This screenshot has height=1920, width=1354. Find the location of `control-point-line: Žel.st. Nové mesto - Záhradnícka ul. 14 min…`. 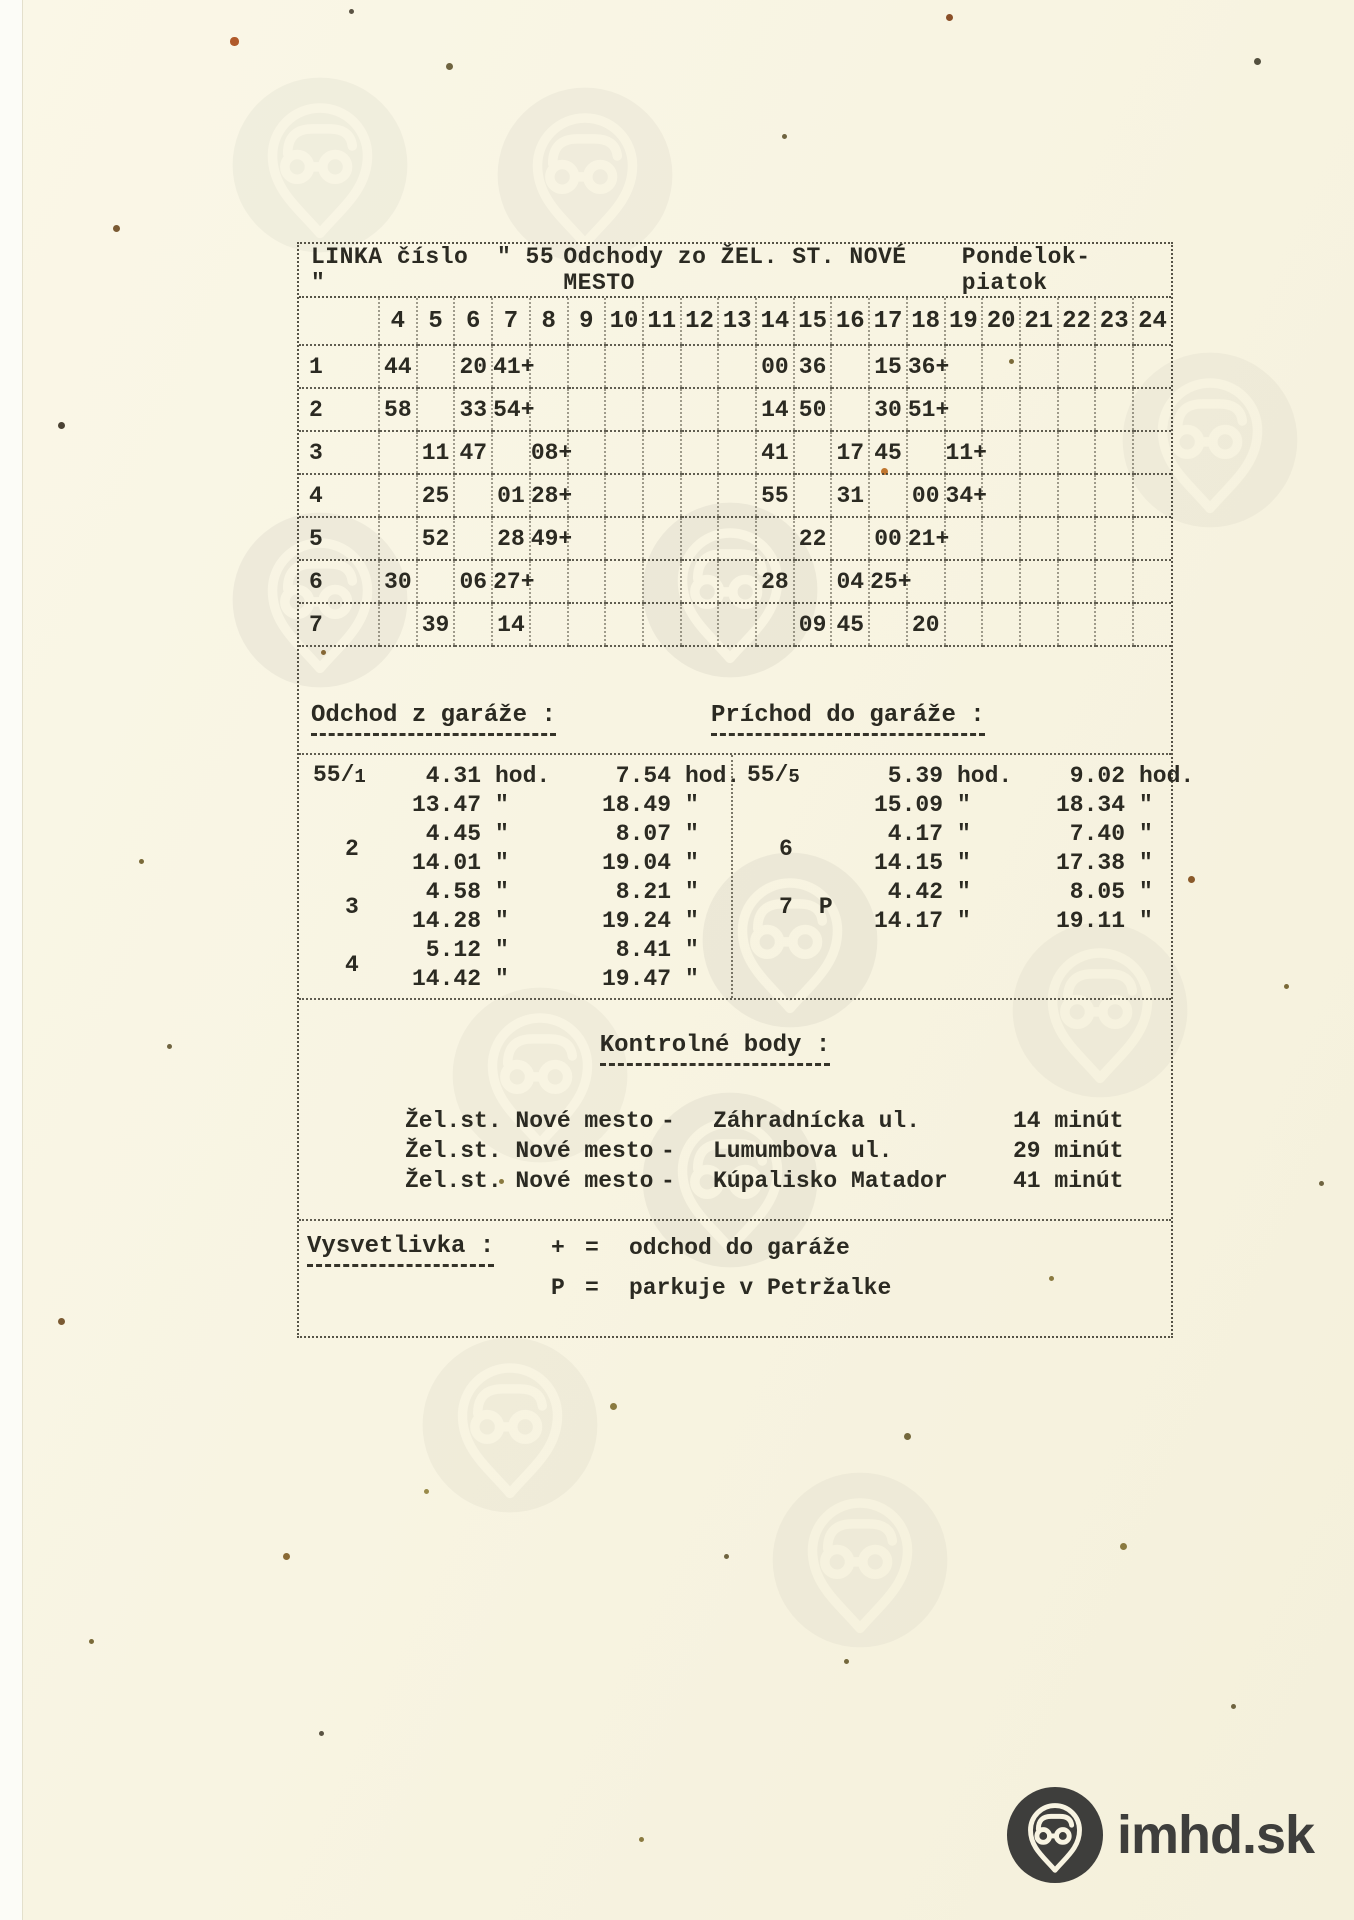

control-point-line: Žel.st. Nové mesto - Záhradnícka ul. 14 min… is located at coordinates (735, 1121).